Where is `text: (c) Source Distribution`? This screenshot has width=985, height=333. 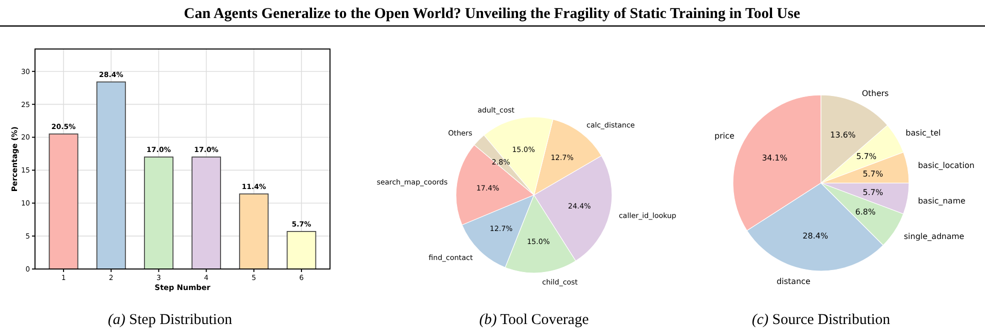 text: (c) Source Distribution is located at coordinates (821, 320).